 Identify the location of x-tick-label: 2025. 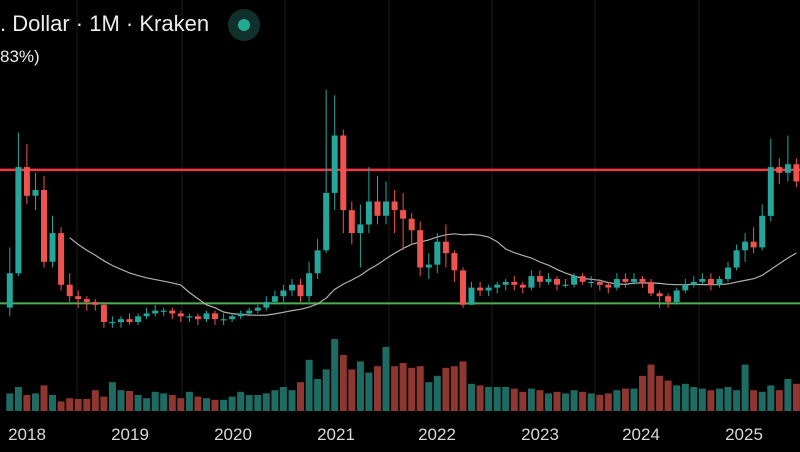
(744, 434).